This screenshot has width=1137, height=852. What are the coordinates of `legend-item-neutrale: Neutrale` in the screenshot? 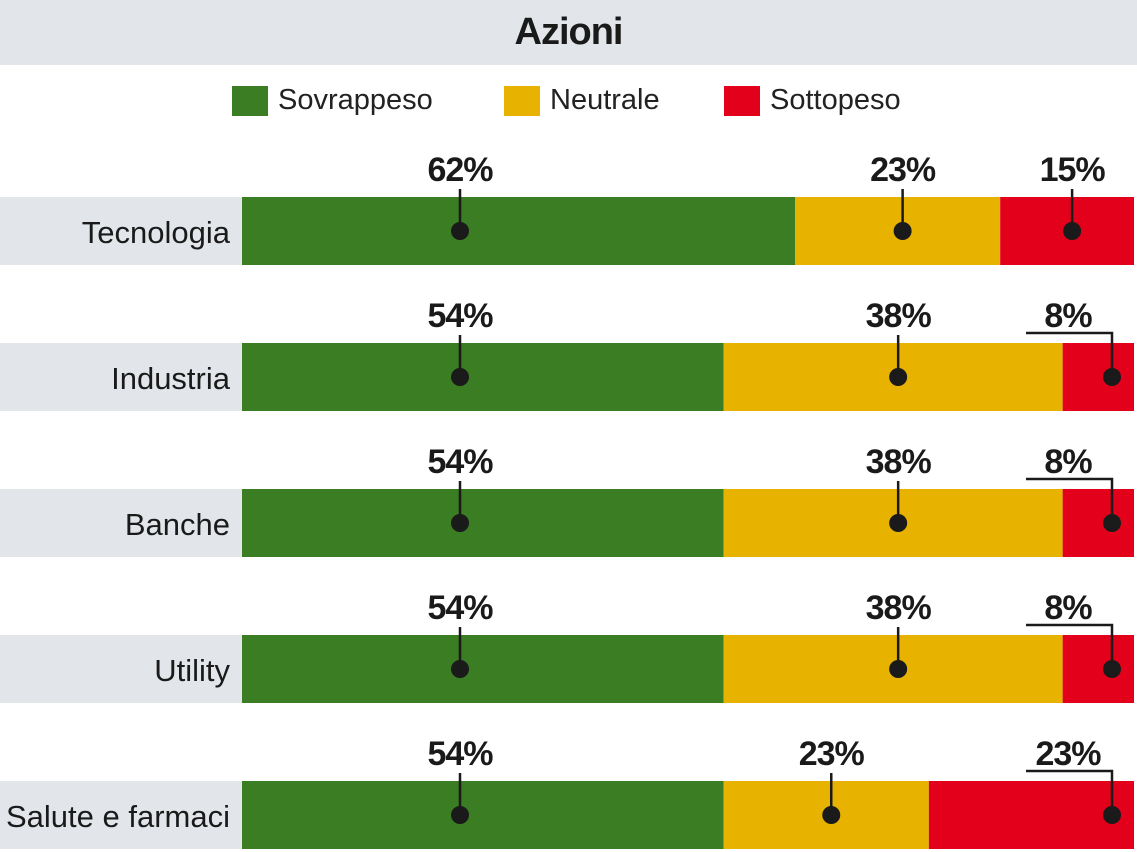 It's located at (582, 100).